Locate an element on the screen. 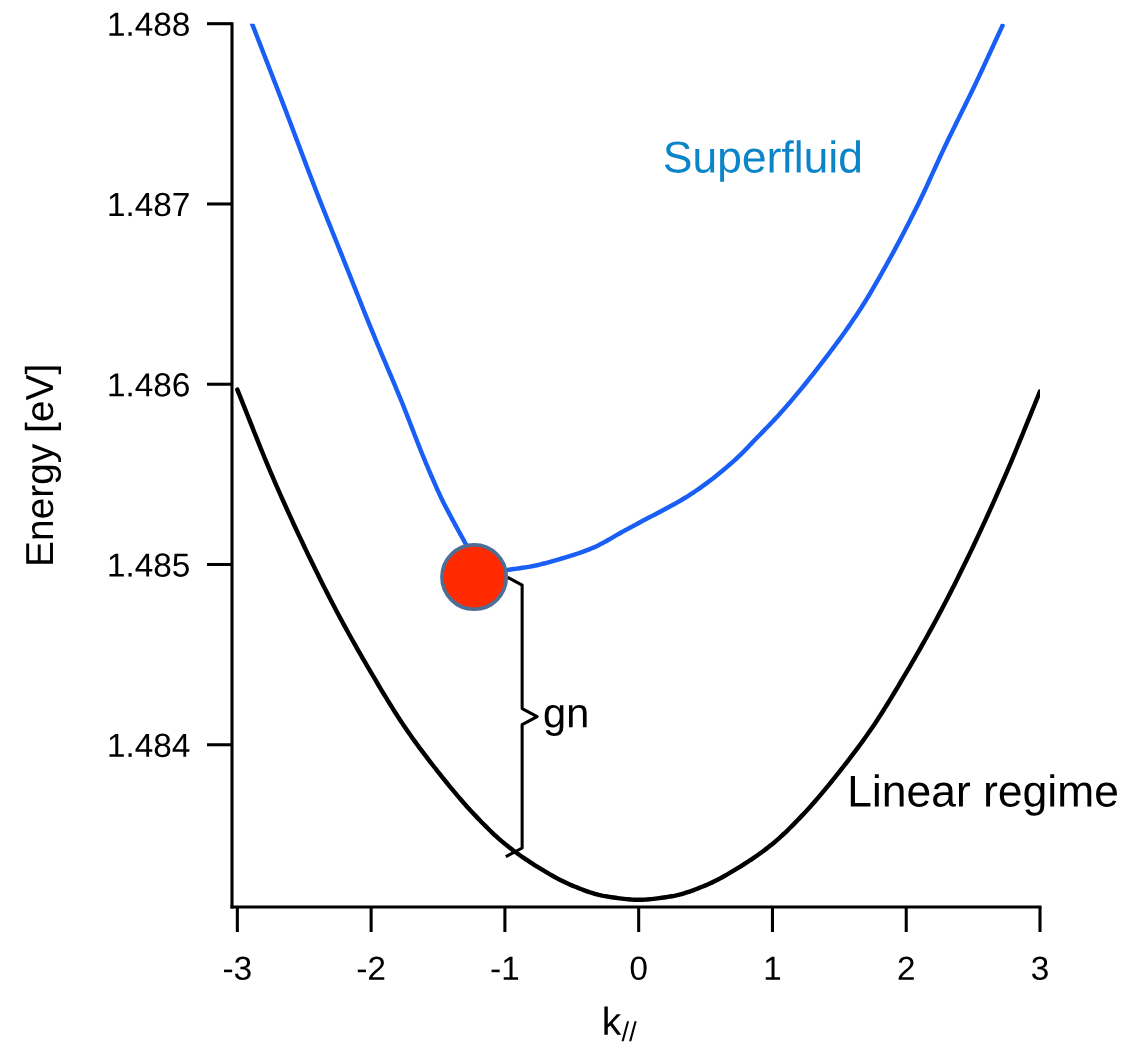 This screenshot has height=1060, width=1128. annotation: Superfluid is located at coordinates (762, 161).